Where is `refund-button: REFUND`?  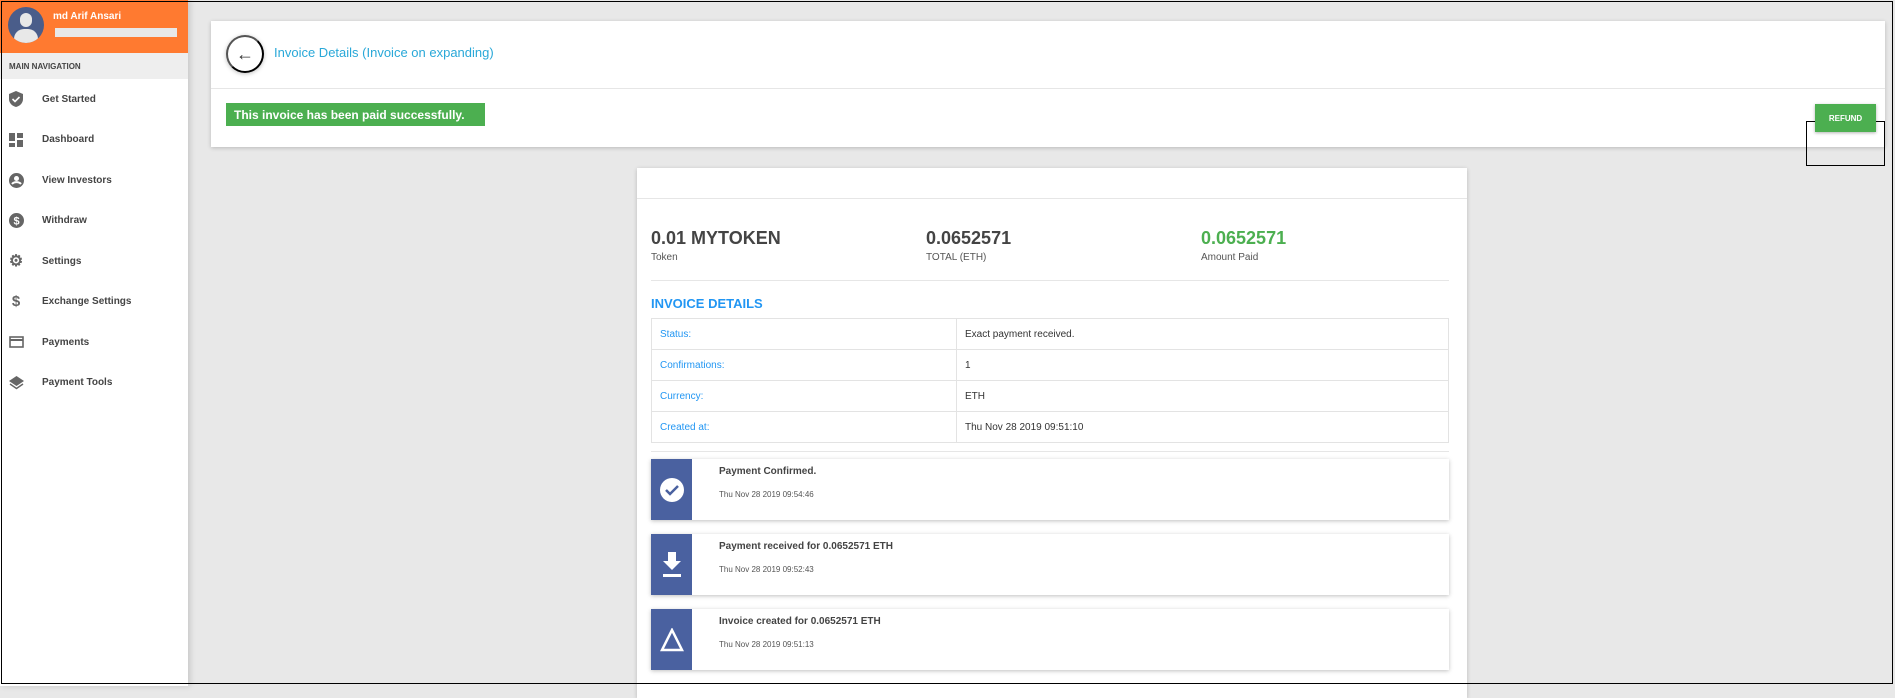
refund-button: REFUND is located at coordinates (1845, 118).